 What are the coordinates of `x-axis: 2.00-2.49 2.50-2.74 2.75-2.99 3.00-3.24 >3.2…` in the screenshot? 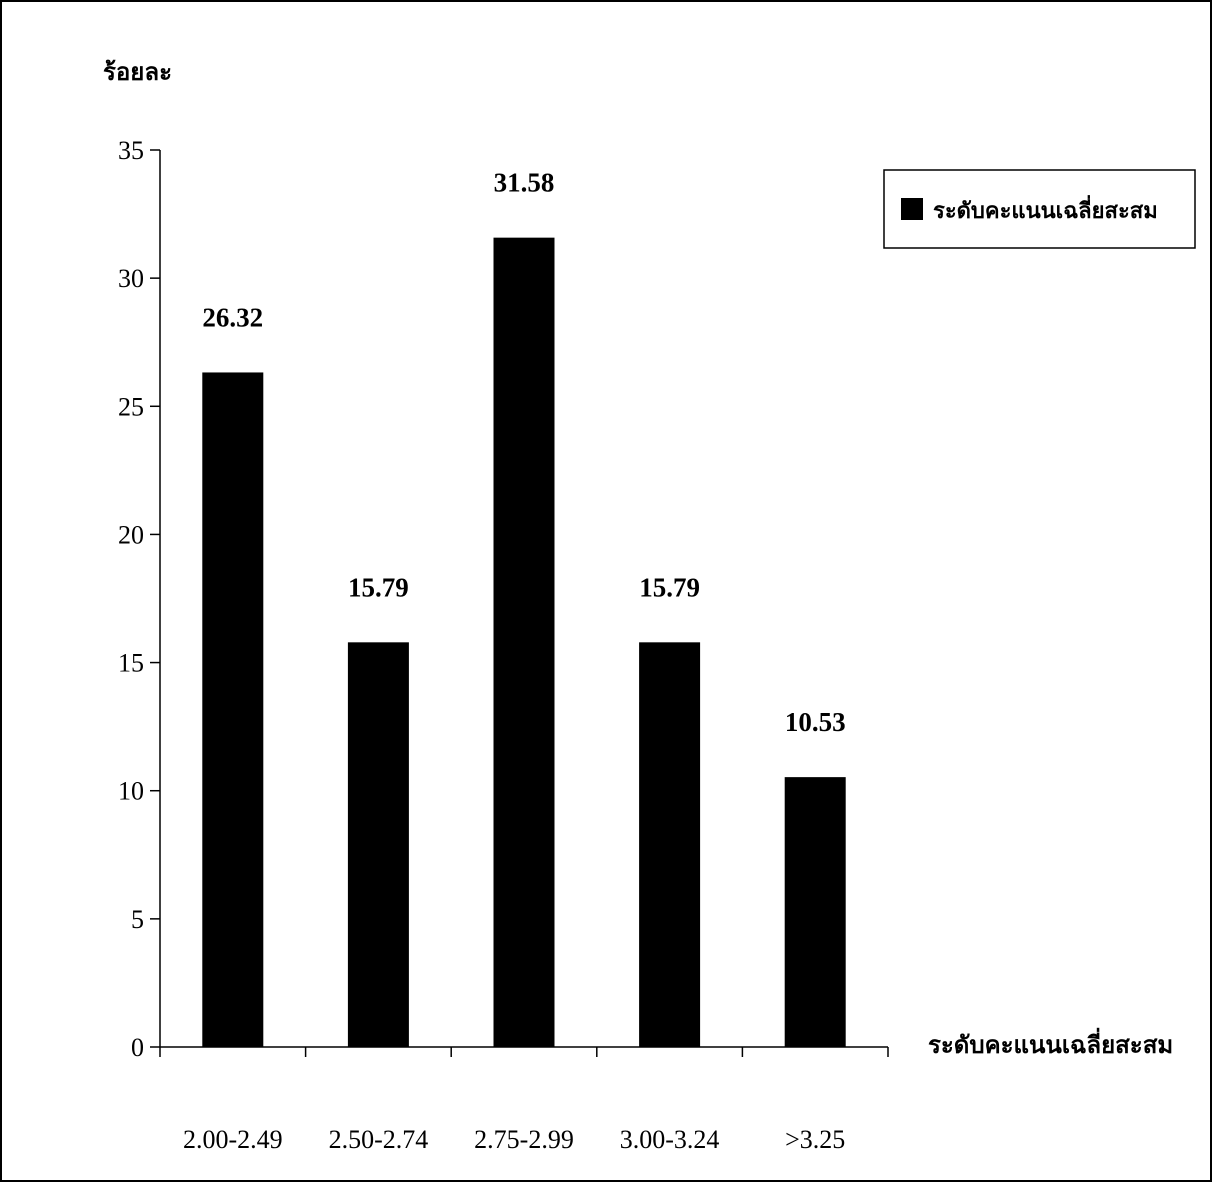 It's located at (524, 1100).